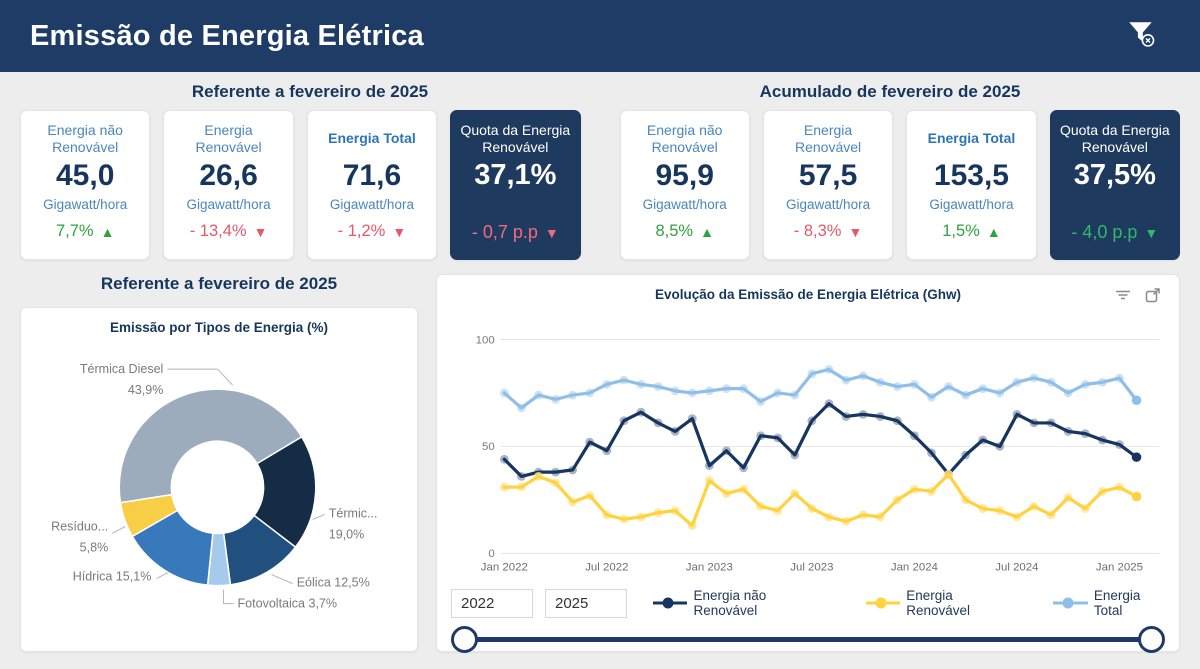 The width and height of the screenshot is (1200, 669). I want to click on donut-slice-termica-diesel, so click(210, 446).